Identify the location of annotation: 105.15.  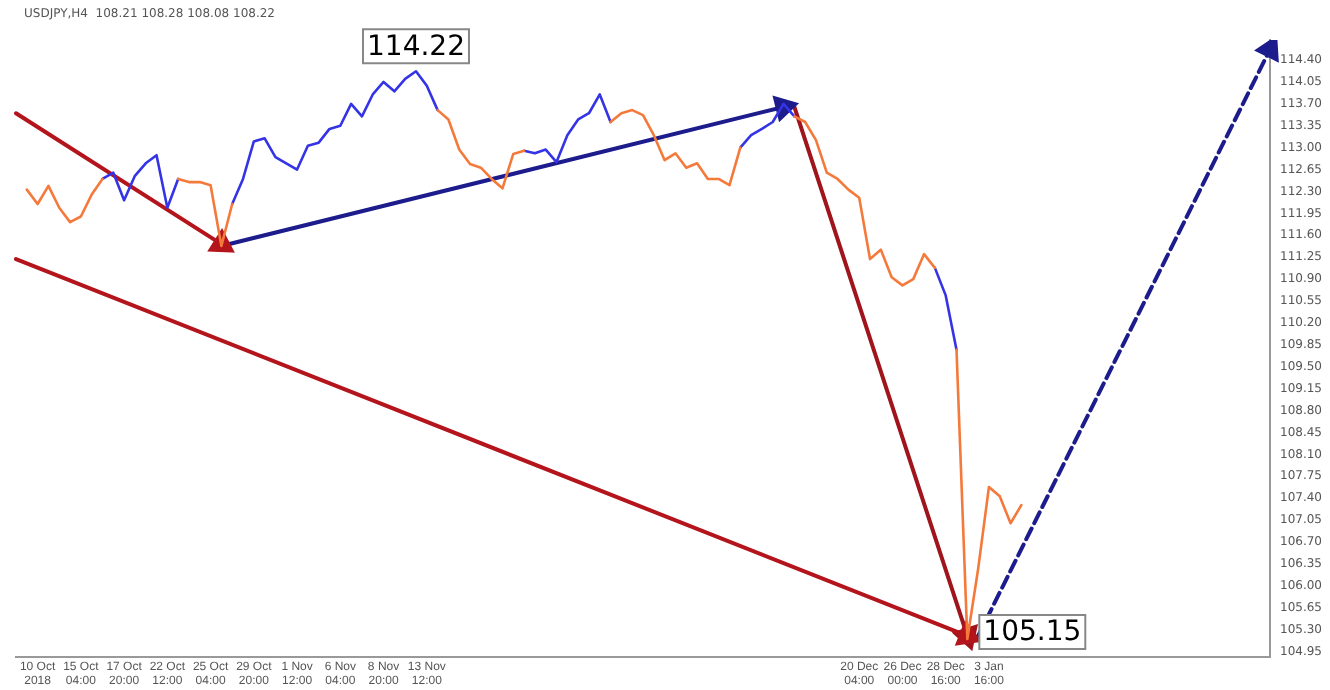
(1032, 632).